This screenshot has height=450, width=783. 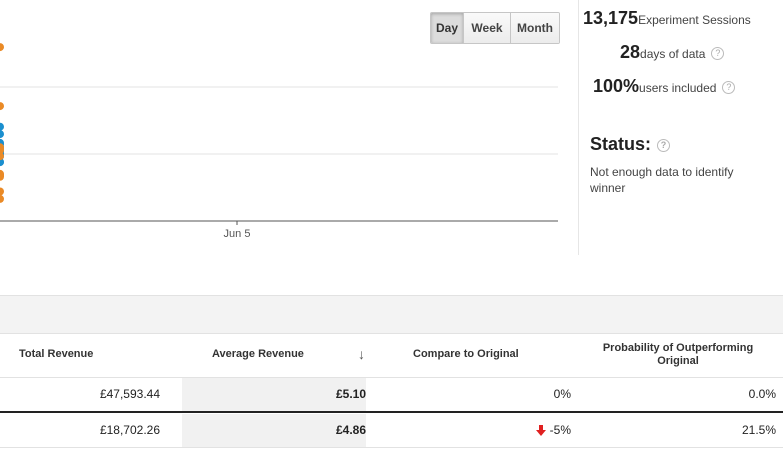 What do you see at coordinates (616, 86) in the screenshot?
I see `users-value: 100%` at bounding box center [616, 86].